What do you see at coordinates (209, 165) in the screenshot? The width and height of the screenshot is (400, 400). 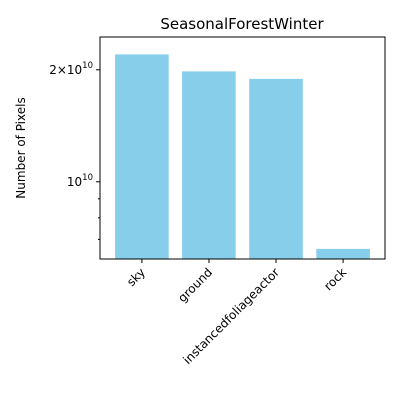 I see `bar-ground` at bounding box center [209, 165].